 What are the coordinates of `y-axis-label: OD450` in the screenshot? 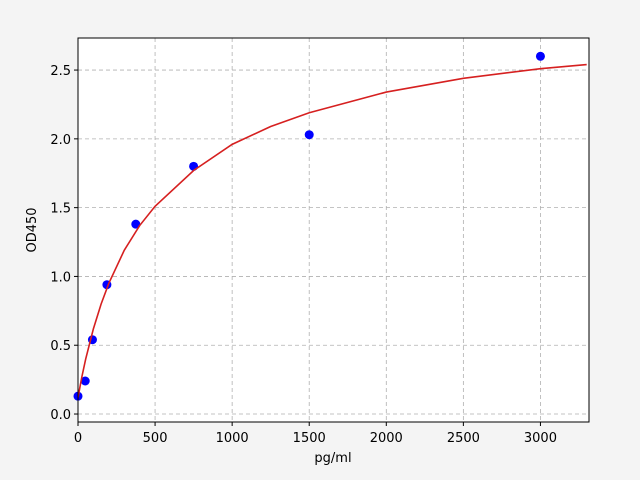 It's located at (32, 229).